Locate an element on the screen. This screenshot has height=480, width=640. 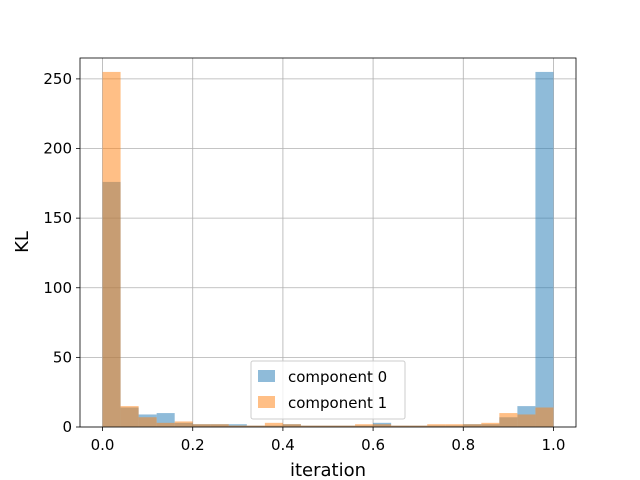
x-tick-label: 1.0 is located at coordinates (554, 445).